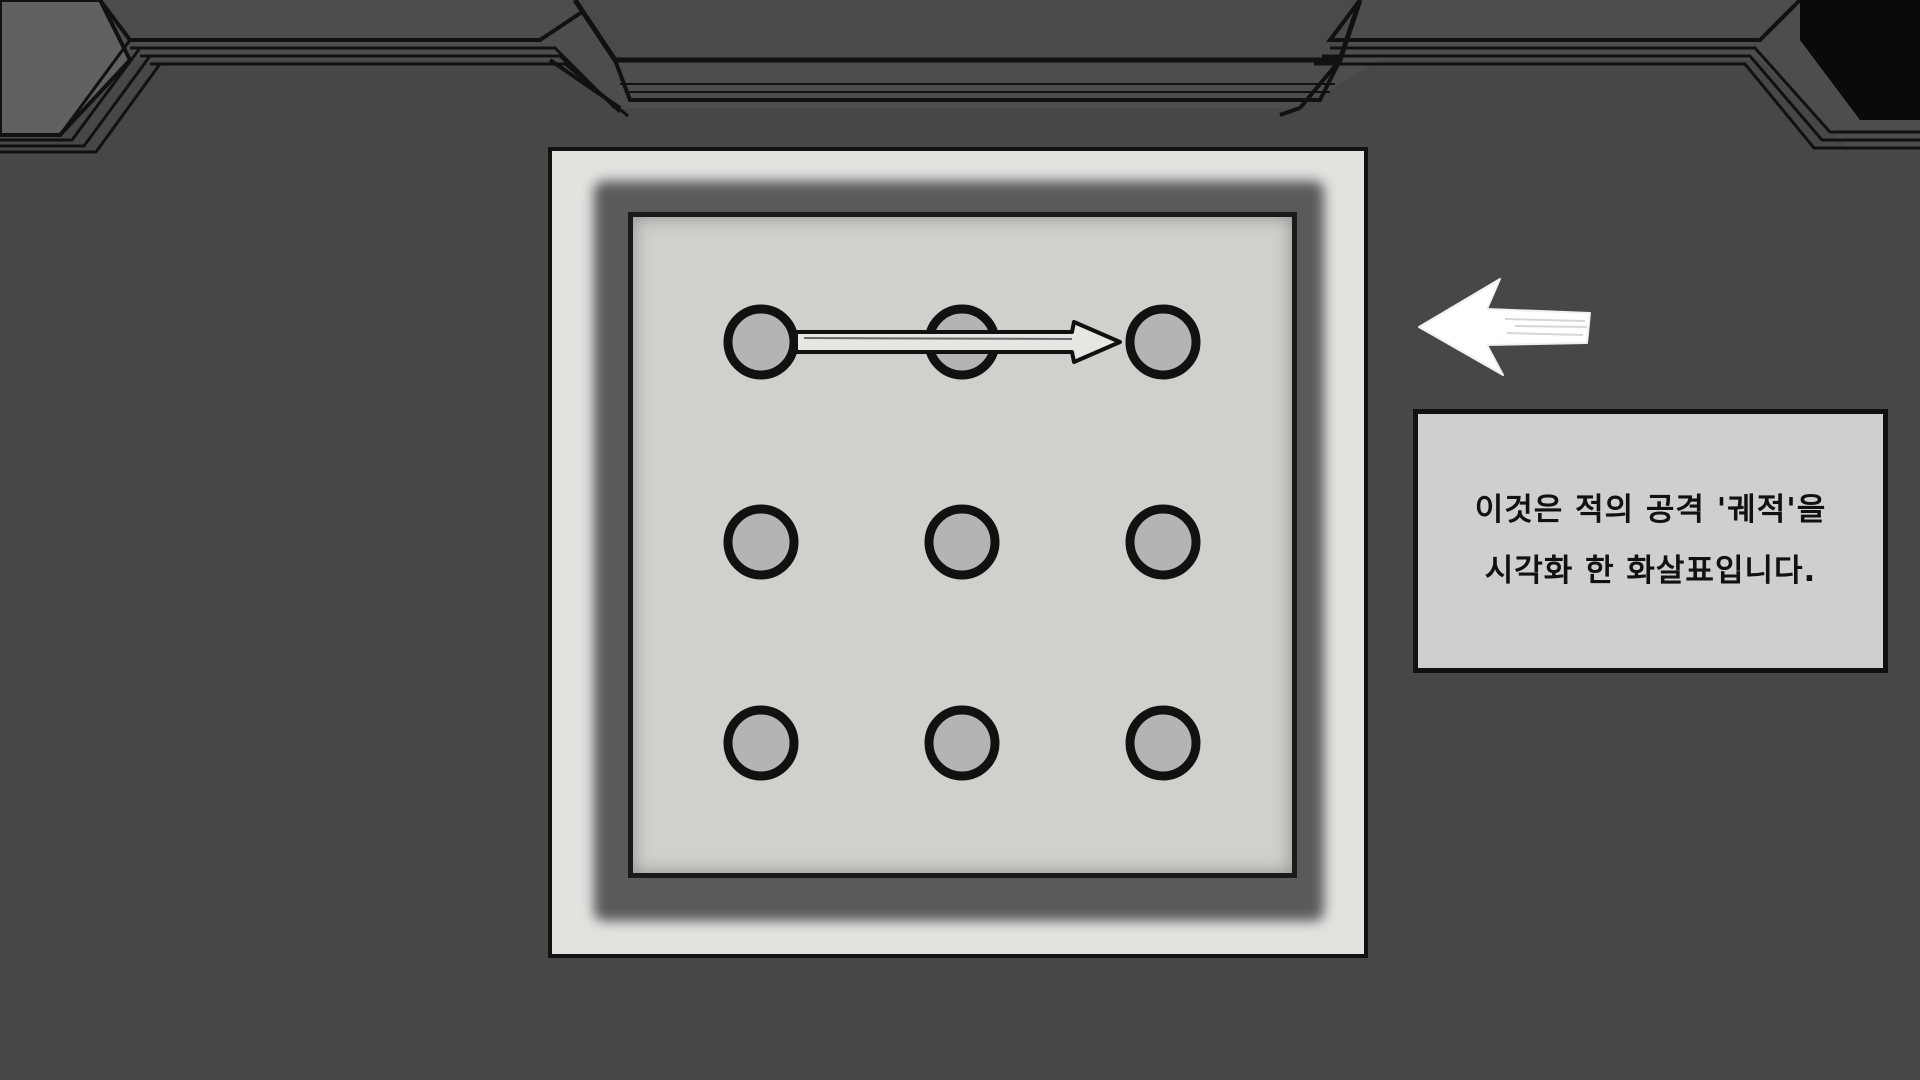  I want to click on board-grid, so click(962, 542).